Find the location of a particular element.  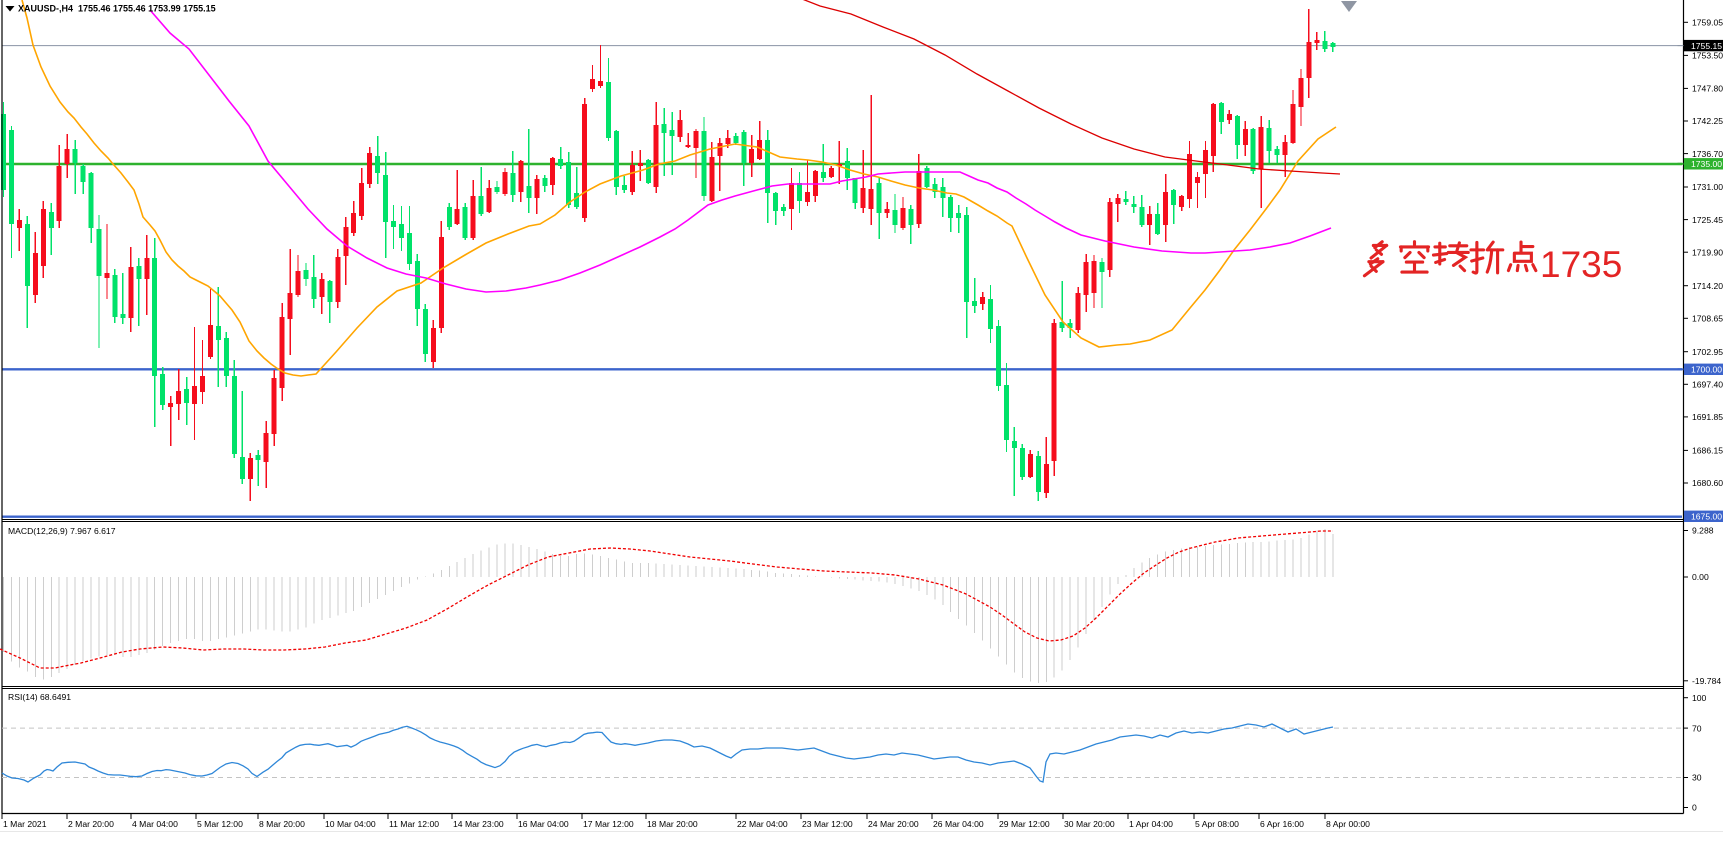

svg-text: 16 Mar 04:00 is located at coordinates (543, 824).